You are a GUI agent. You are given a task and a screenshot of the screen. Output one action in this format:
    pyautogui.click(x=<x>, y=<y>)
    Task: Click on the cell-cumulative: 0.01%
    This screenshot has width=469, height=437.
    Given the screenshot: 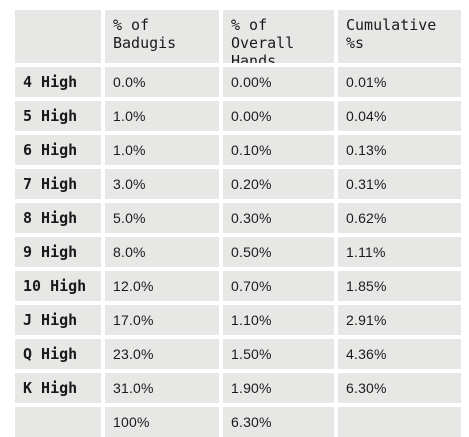 What is the action you would take?
    pyautogui.click(x=399, y=82)
    